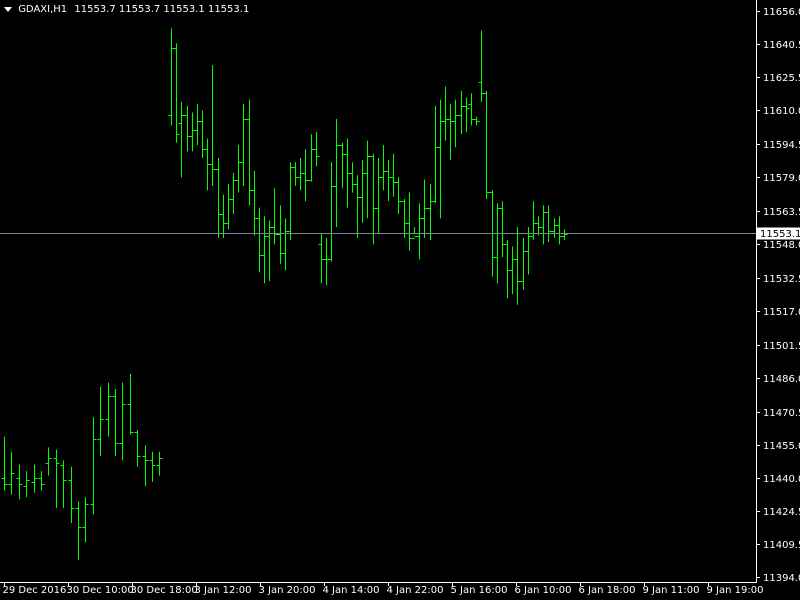  What do you see at coordinates (164, 590) in the screenshot?
I see `x-tick-label: 30 Dec 18:00` at bounding box center [164, 590].